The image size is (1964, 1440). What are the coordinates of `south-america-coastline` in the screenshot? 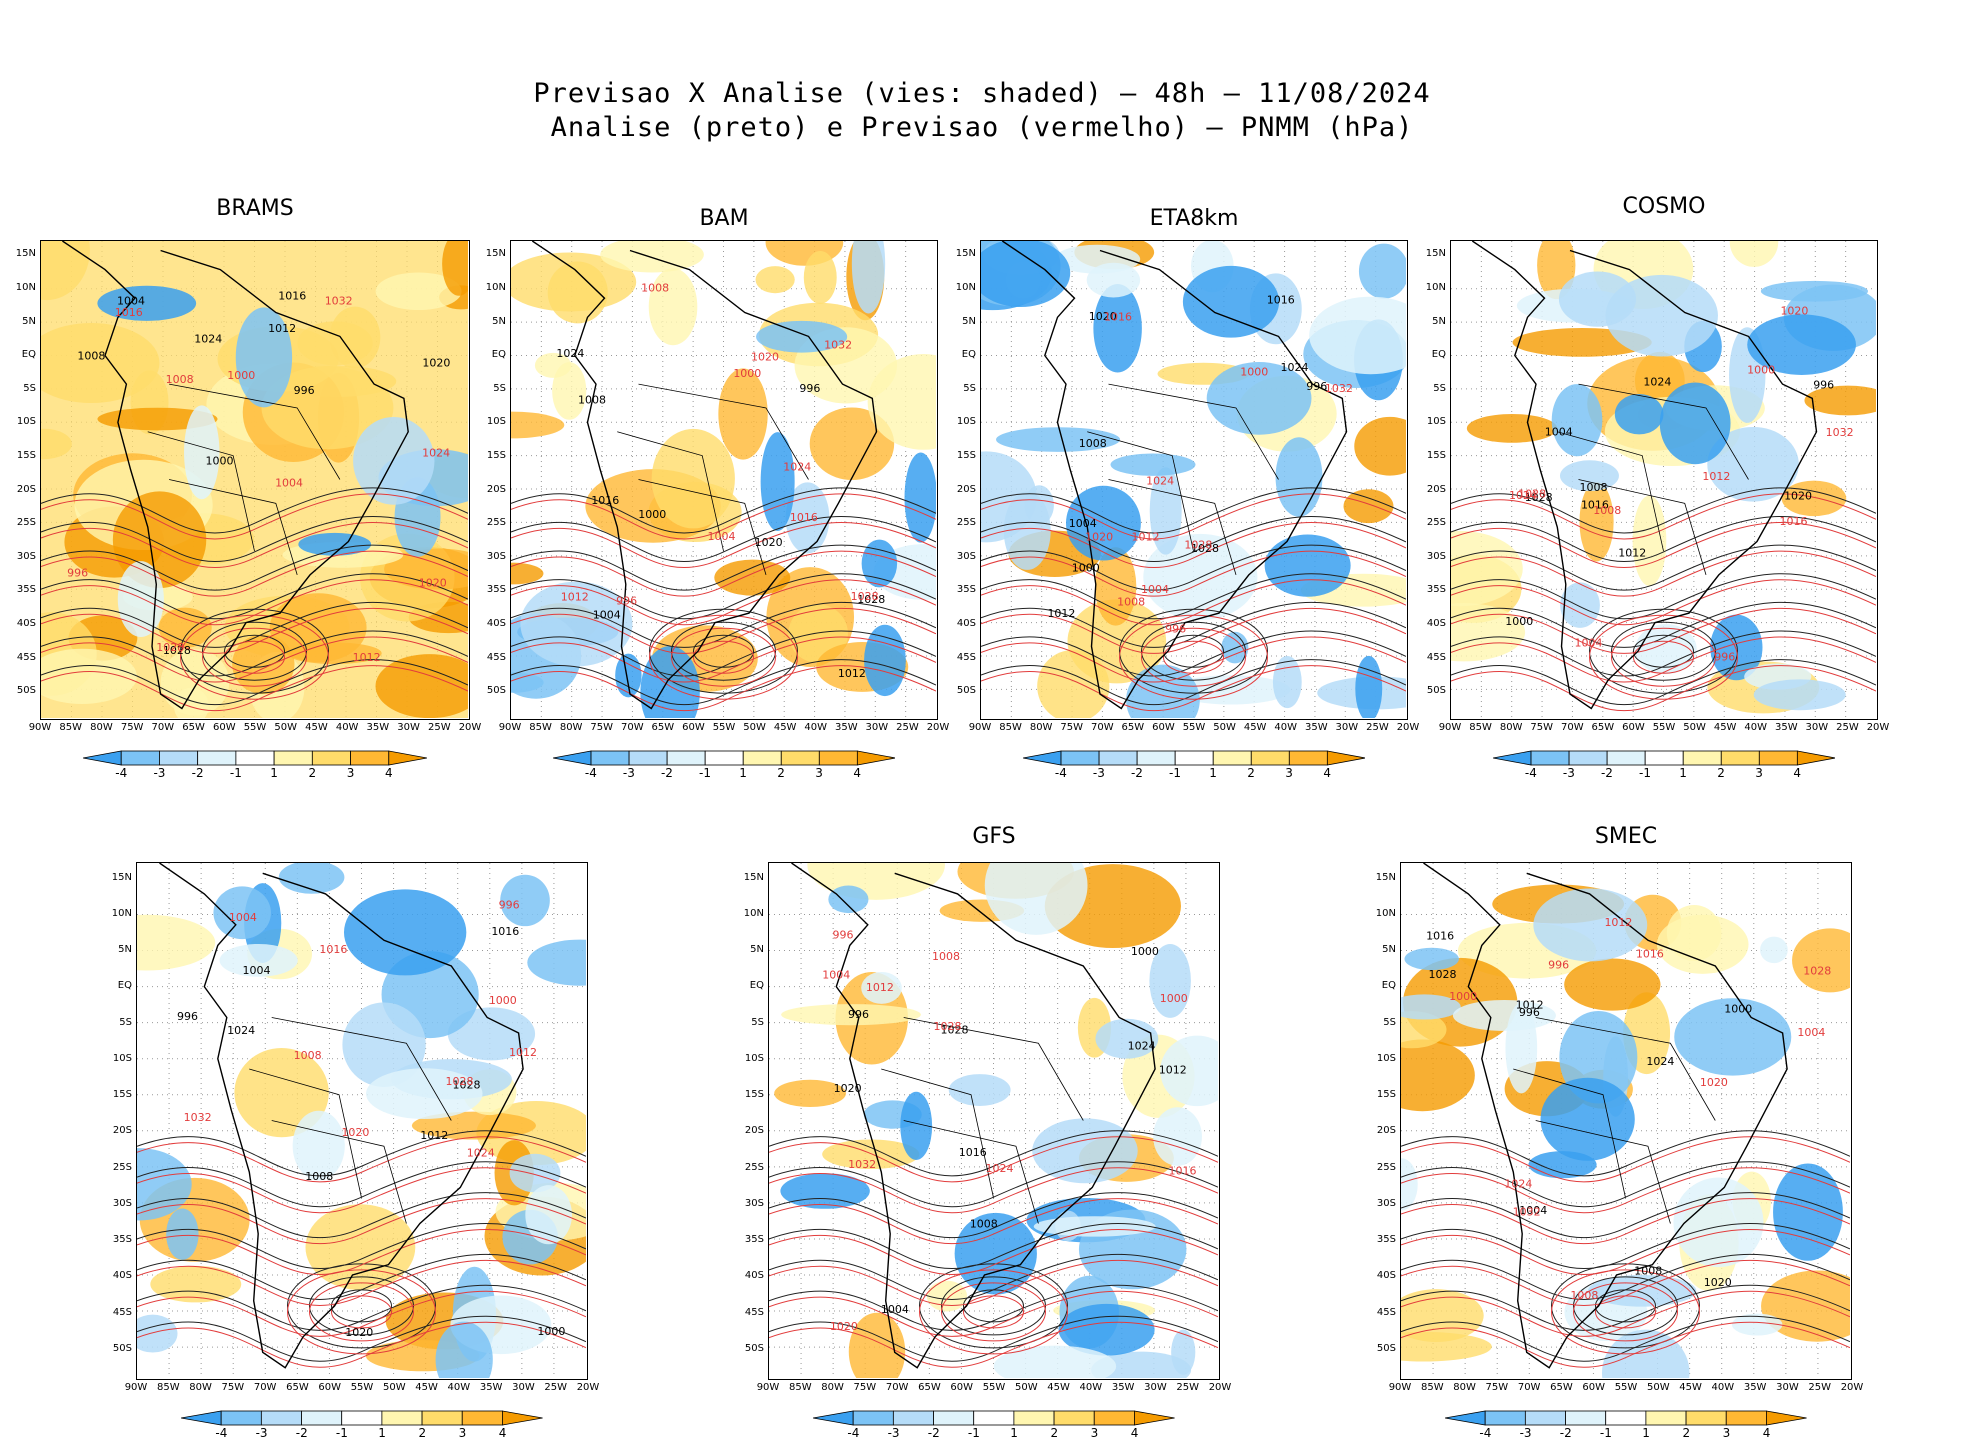 It's located at (704, 475).